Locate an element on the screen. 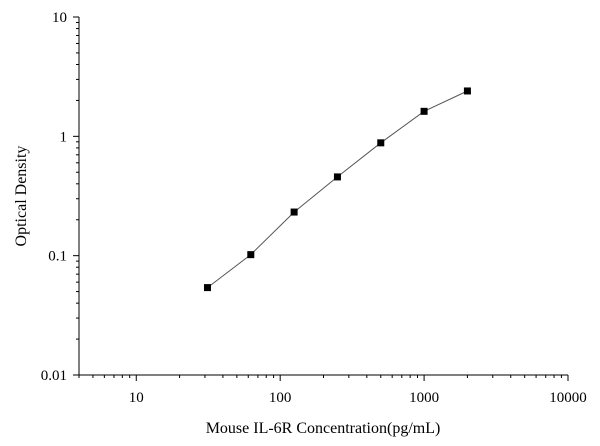  x-tick-label: 1000 is located at coordinates (424, 398).